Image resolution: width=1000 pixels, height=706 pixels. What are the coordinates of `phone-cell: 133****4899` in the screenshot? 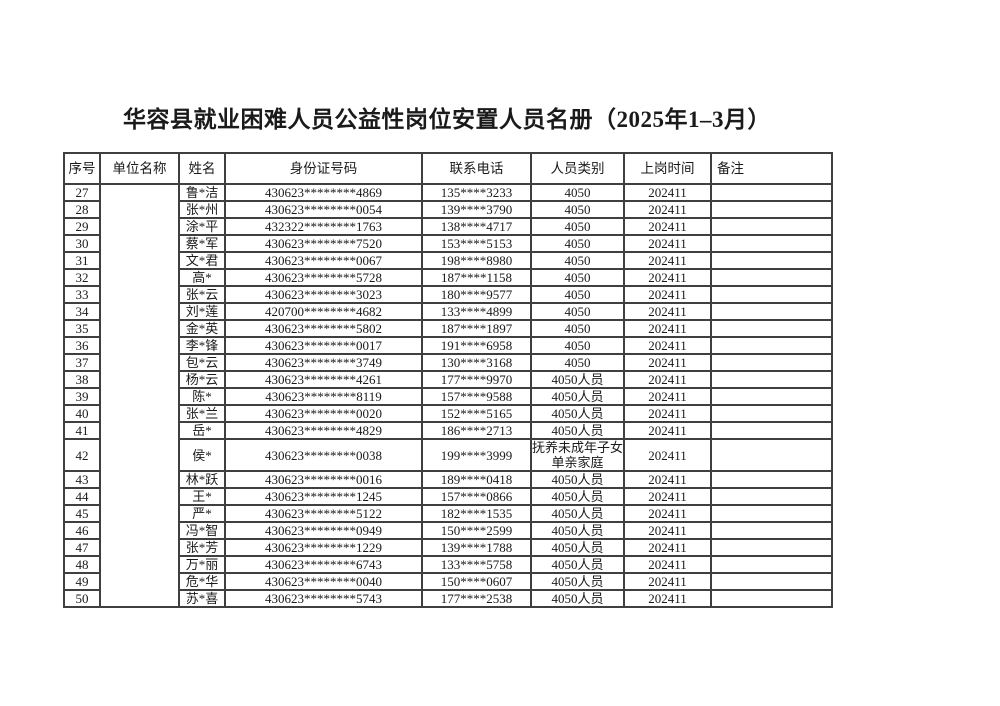 It's located at (476, 311).